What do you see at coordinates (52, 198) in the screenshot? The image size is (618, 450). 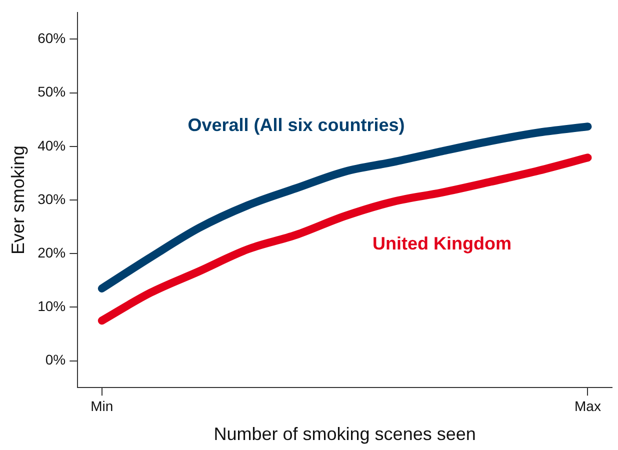 I see `y-tick-label: 30%` at bounding box center [52, 198].